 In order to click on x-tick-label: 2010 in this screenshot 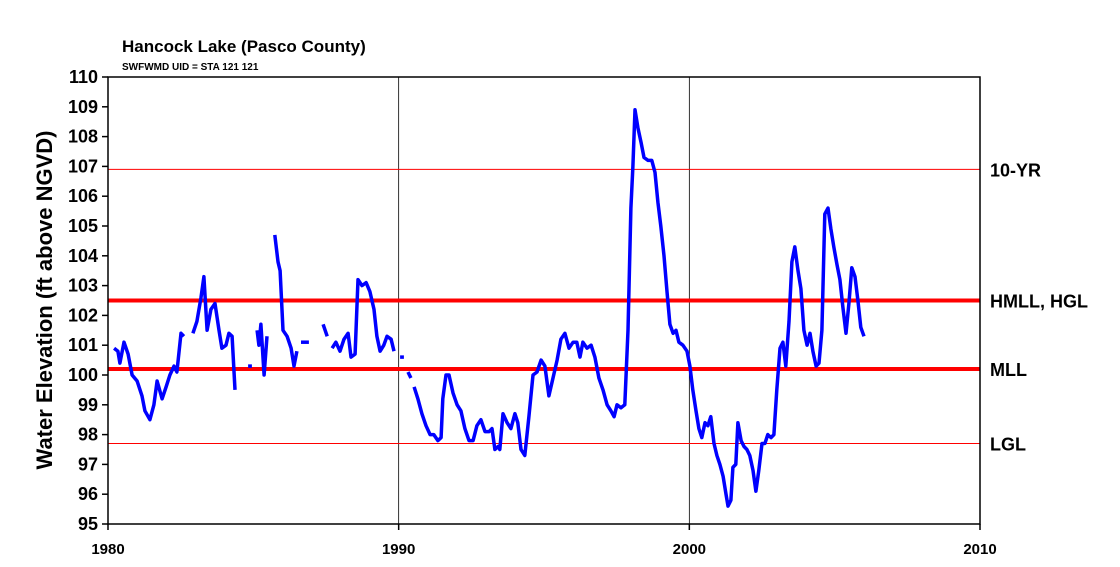, I will do `click(979, 549)`.